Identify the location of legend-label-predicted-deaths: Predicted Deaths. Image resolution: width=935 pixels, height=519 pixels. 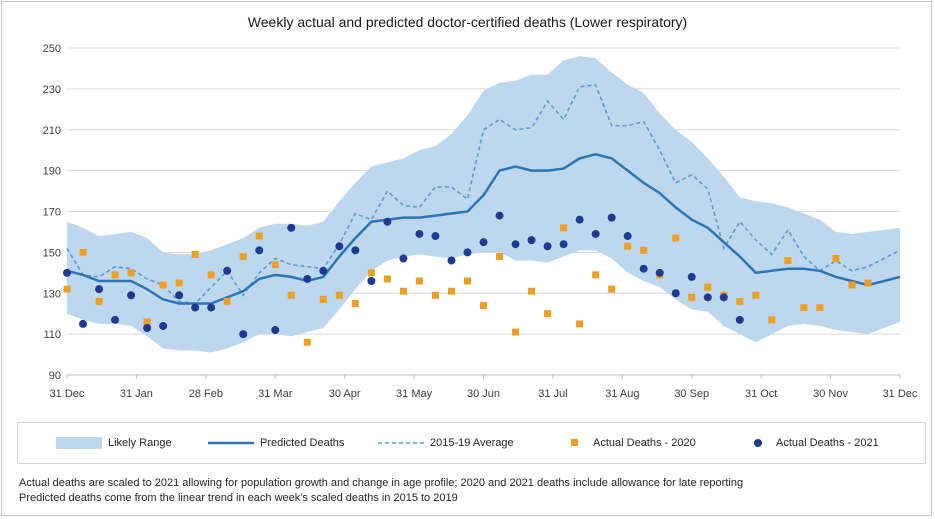
(302, 443).